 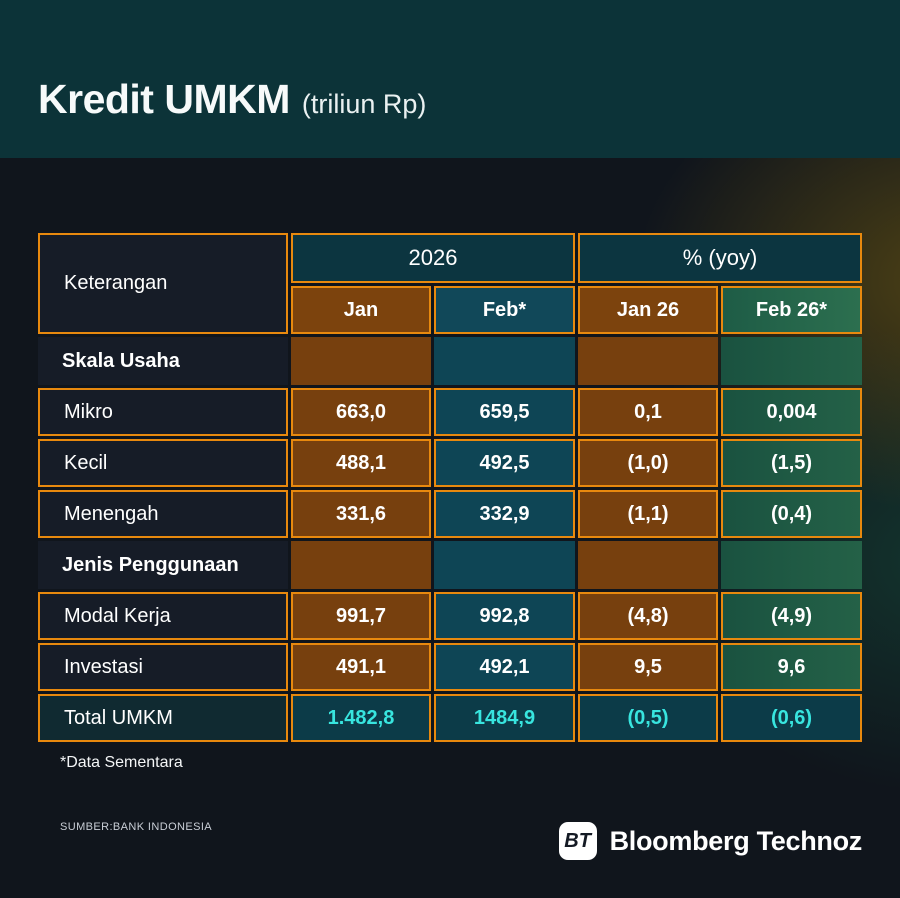 I want to click on value-cell: 331,6, so click(x=361, y=514).